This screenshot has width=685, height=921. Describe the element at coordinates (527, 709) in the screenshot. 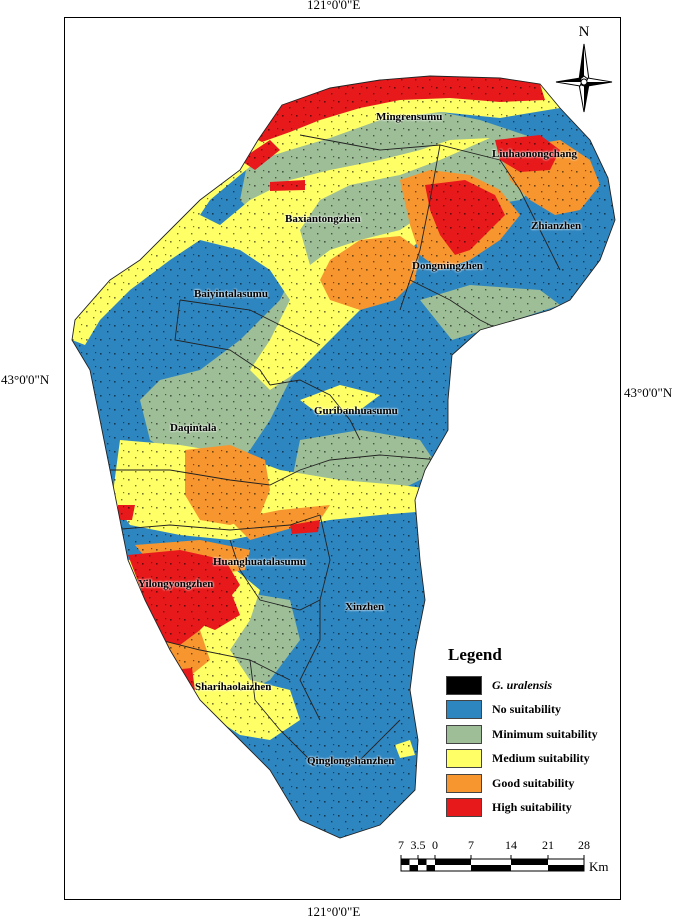

I see `legend-label: No suitability` at that location.